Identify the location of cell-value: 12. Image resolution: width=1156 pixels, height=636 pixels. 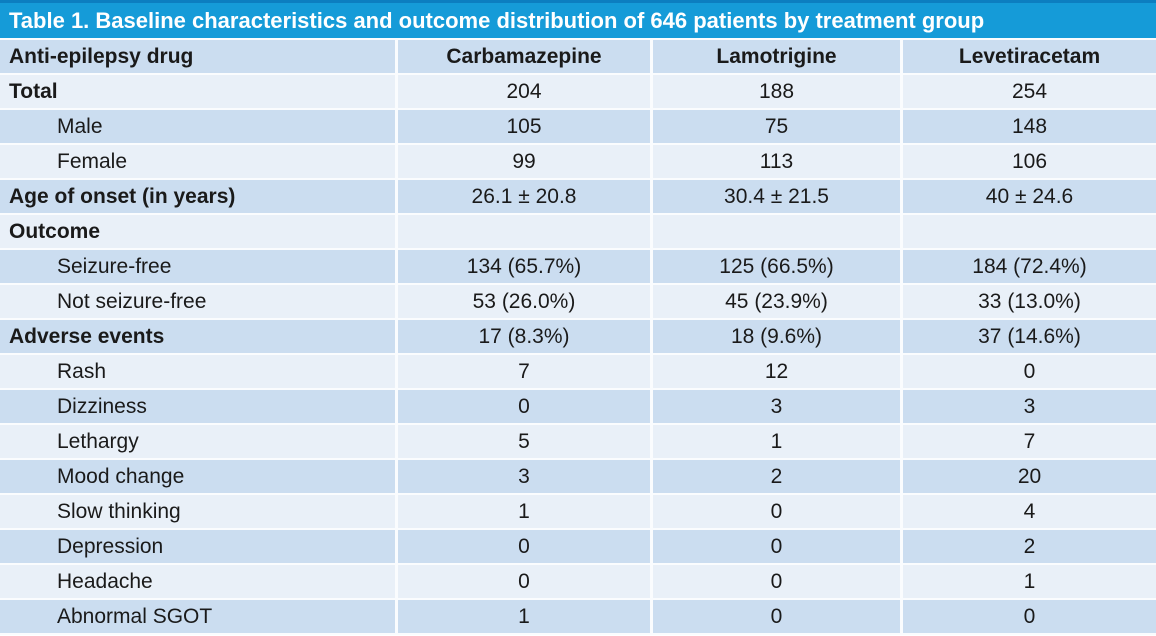
(775, 372).